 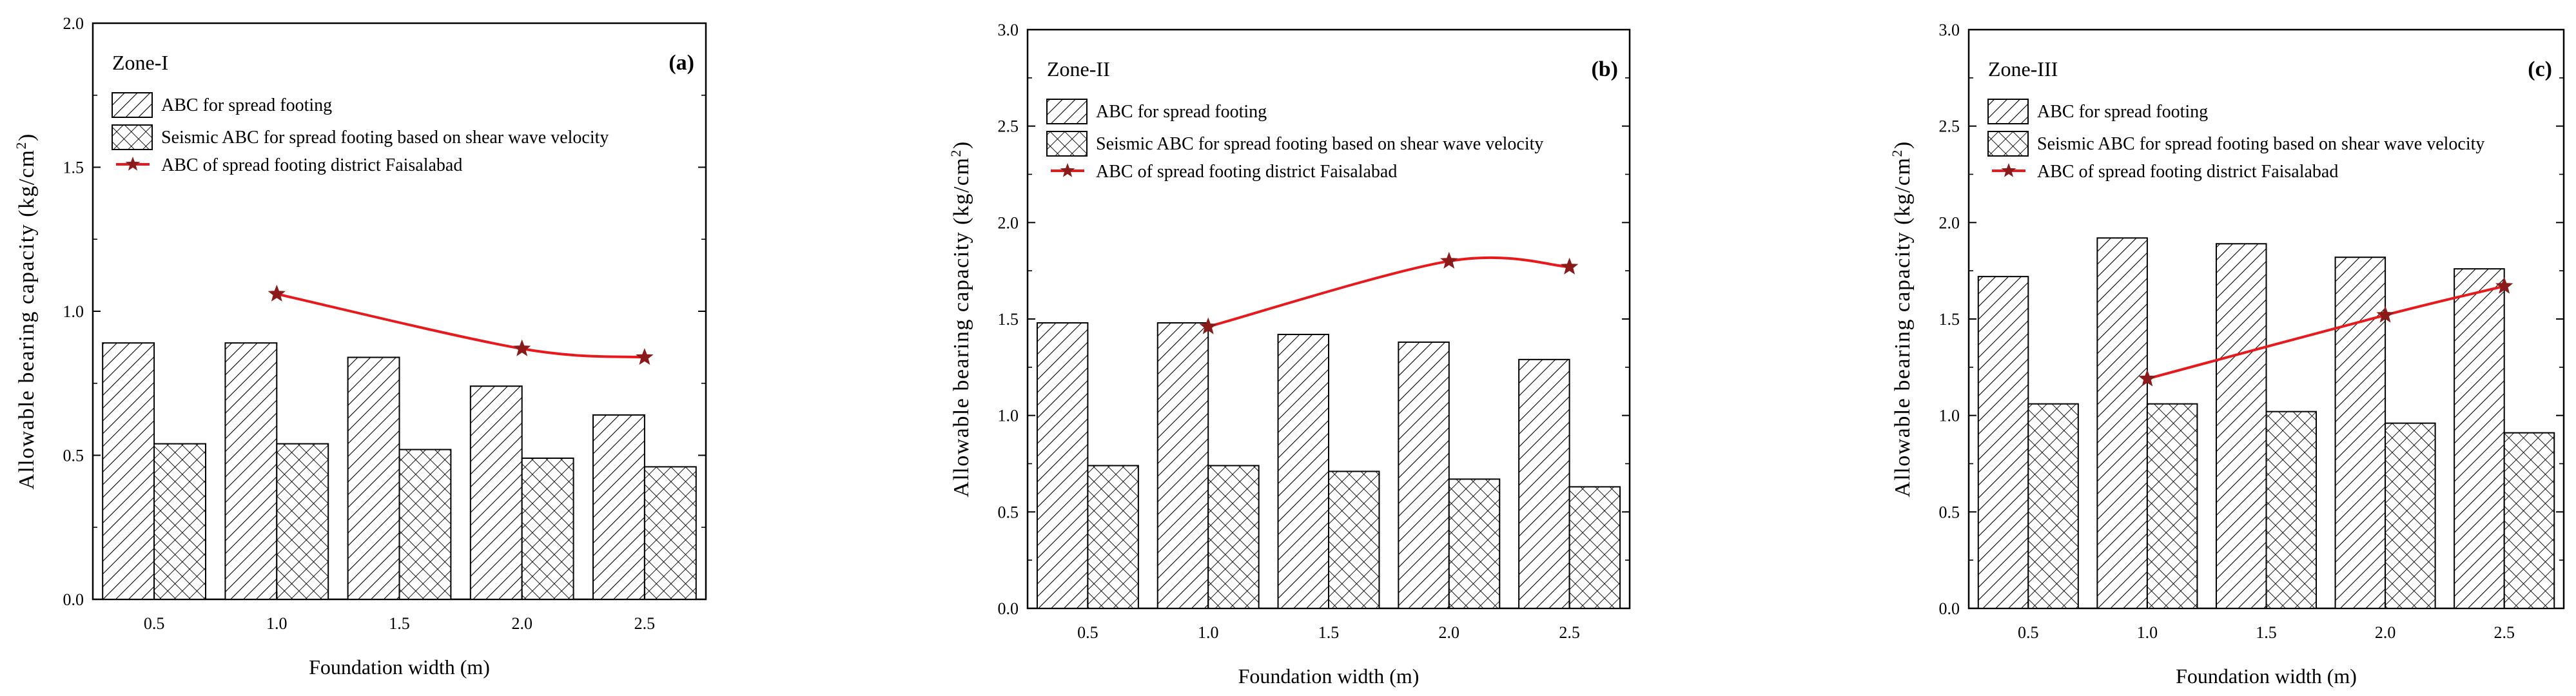 What do you see at coordinates (681, 63) in the screenshot?
I see `panel-label: (a)` at bounding box center [681, 63].